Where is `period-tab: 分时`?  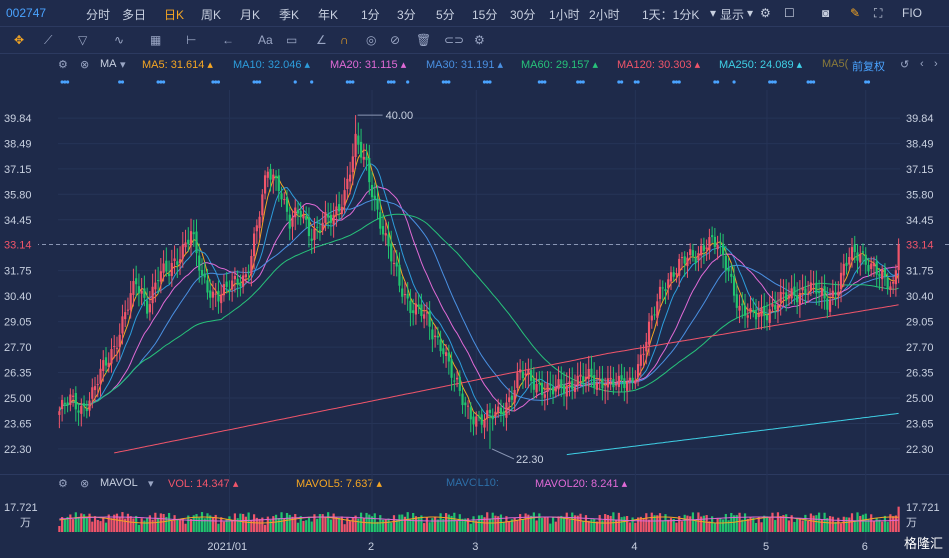 period-tab: 分时 is located at coordinates (98, 15).